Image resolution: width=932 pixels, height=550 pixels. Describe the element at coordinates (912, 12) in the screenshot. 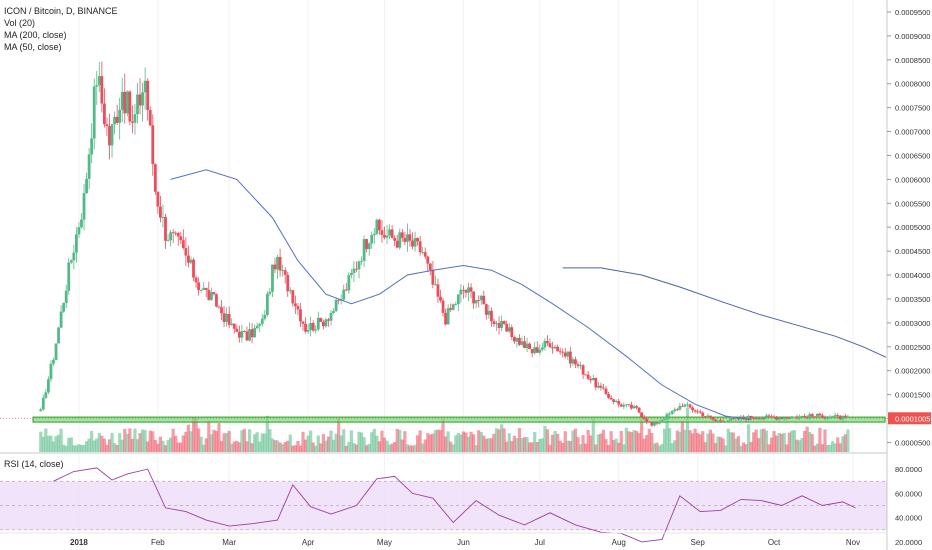

I see `price-tick-label: 0.0009500` at that location.